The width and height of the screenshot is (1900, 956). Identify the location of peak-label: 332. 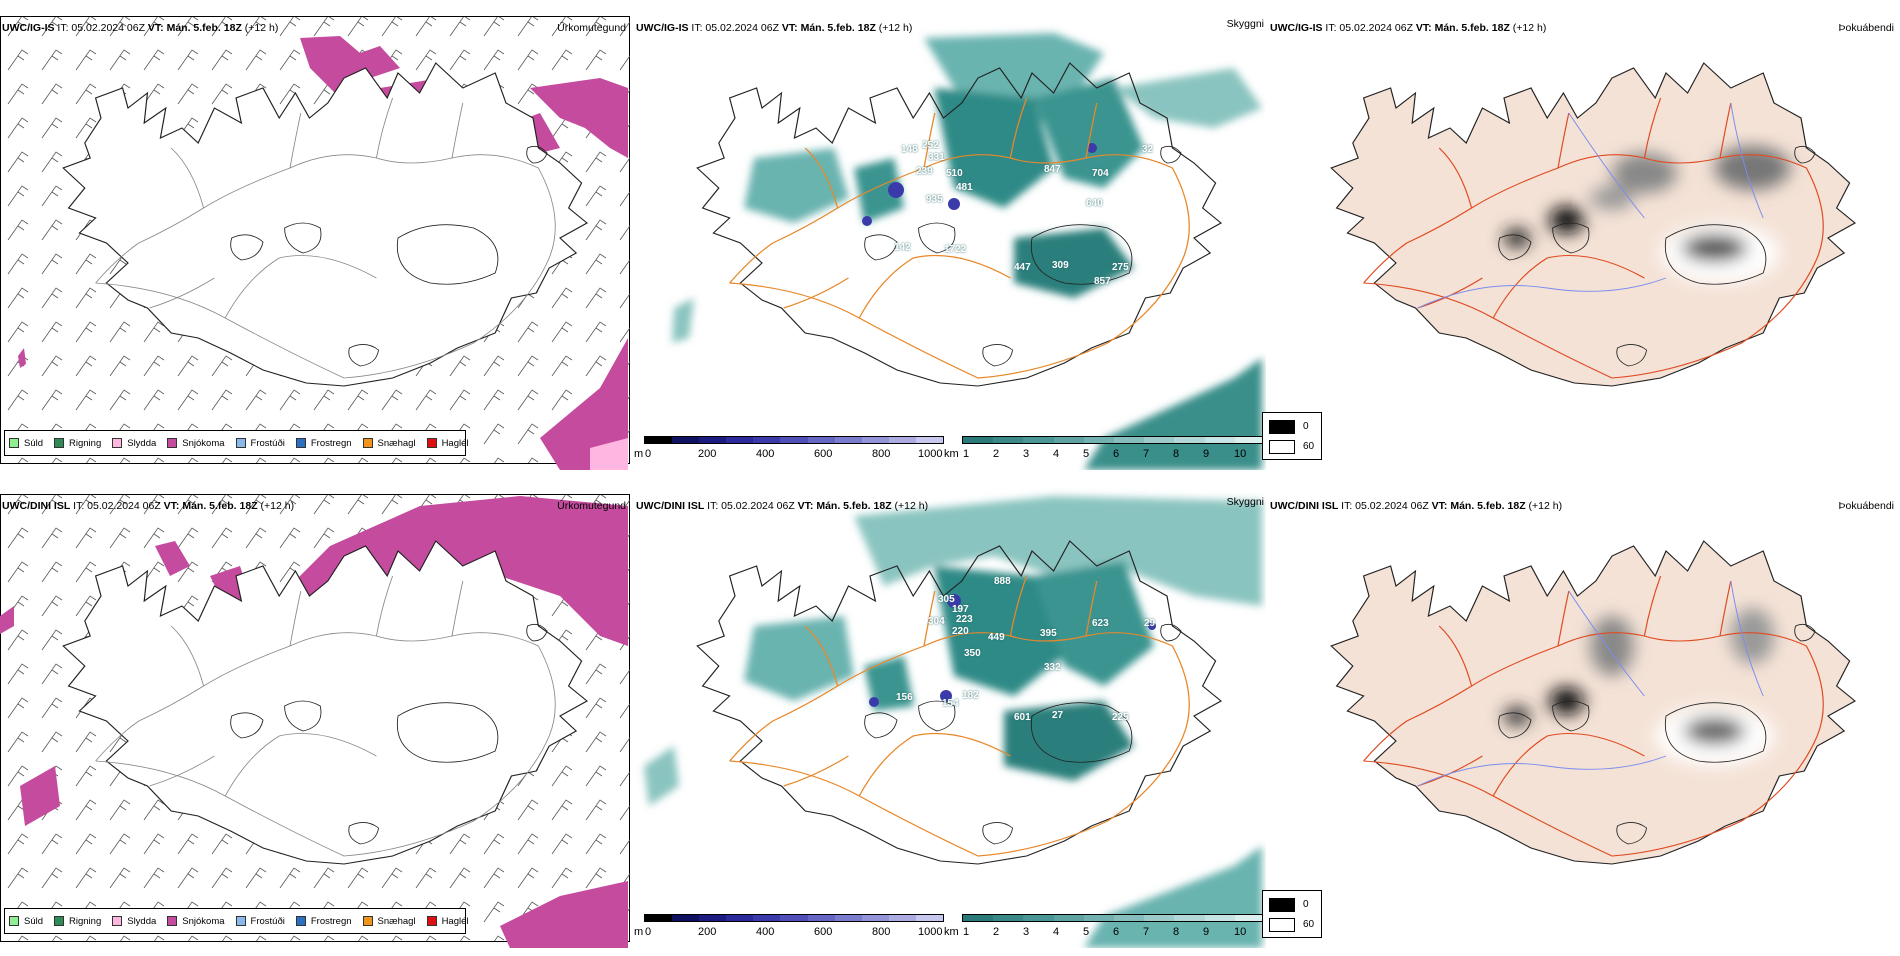
(1052, 667).